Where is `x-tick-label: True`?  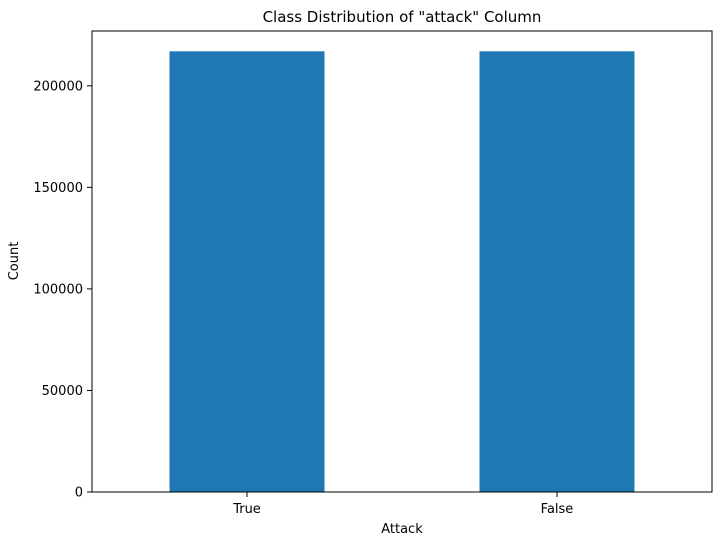
x-tick-label: True is located at coordinates (246, 509).